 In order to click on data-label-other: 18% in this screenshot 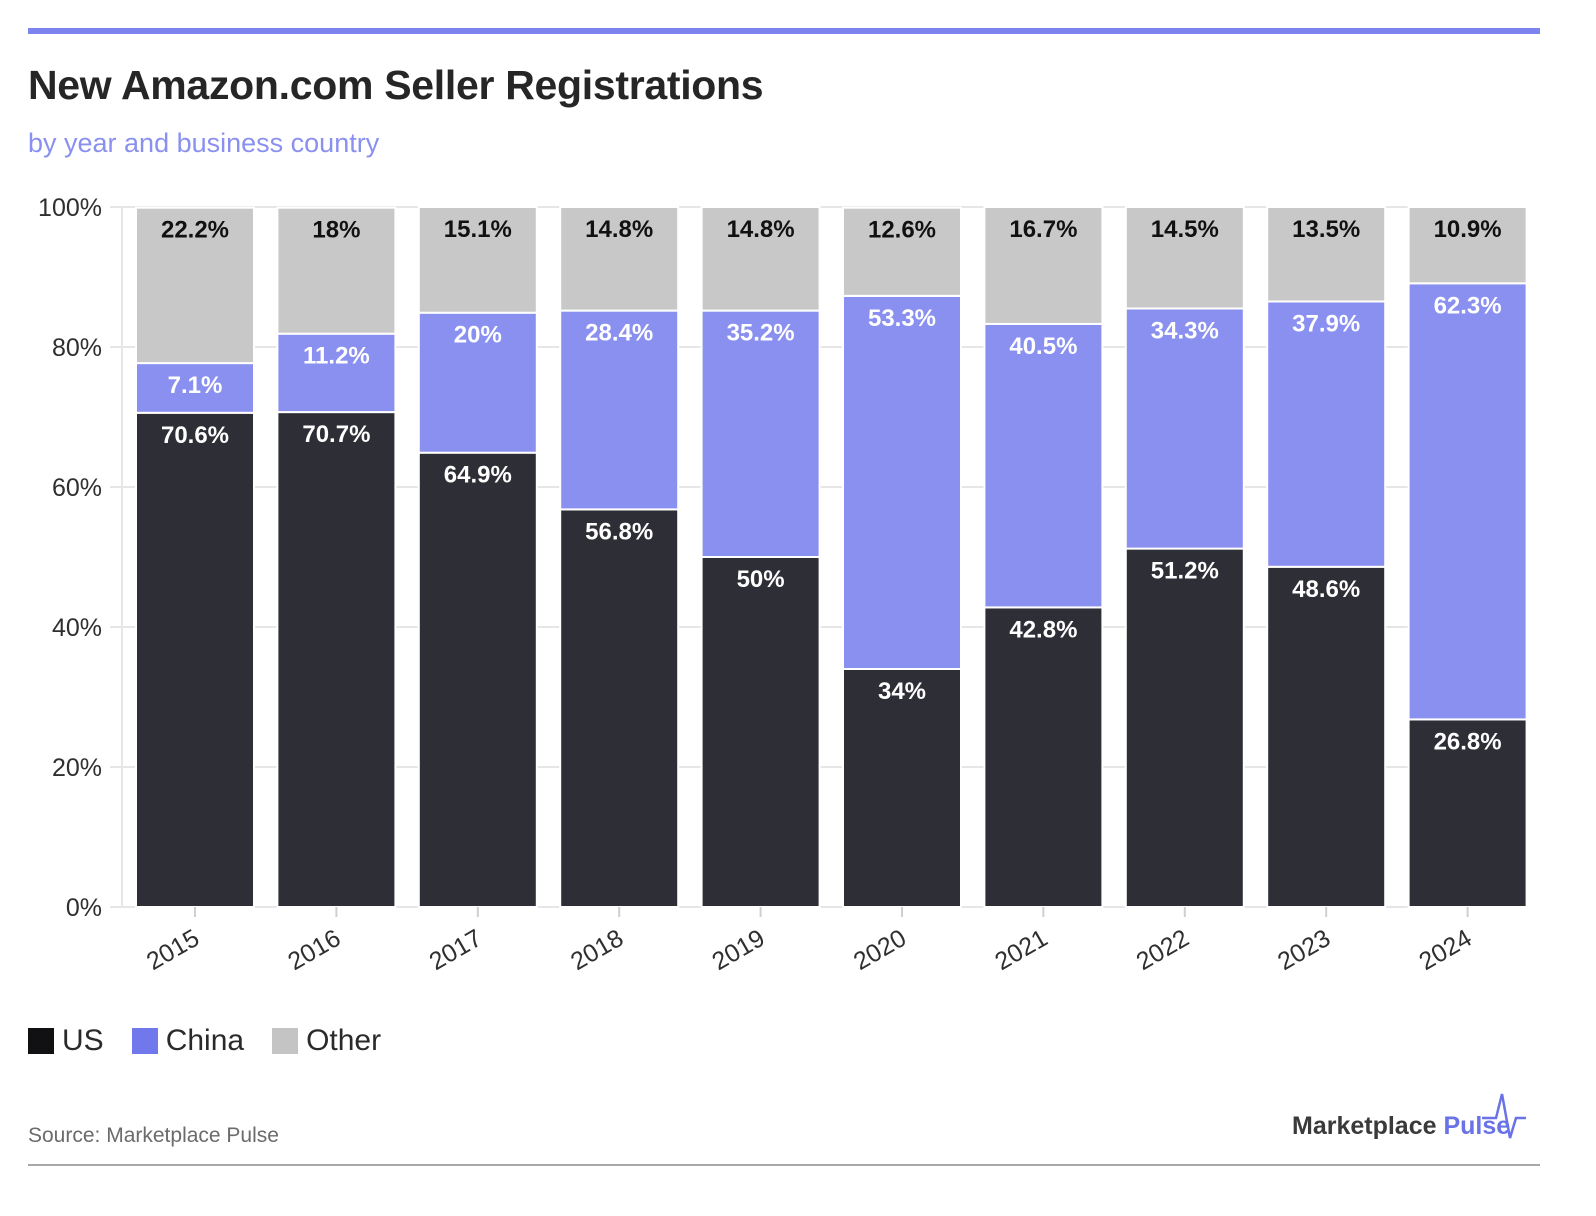, I will do `click(336, 230)`.